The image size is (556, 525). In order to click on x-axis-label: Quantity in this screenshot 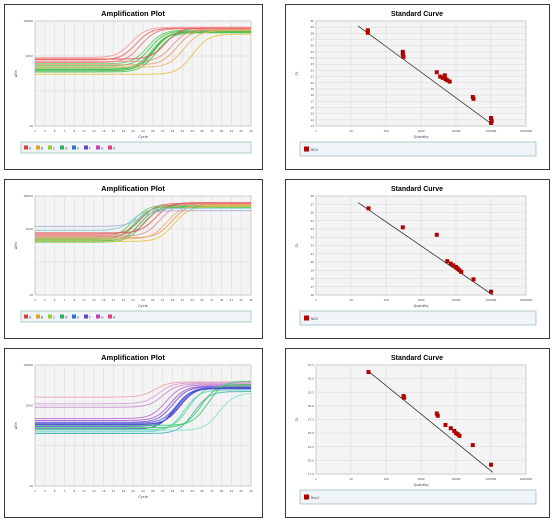, I will do `click(420, 137)`.